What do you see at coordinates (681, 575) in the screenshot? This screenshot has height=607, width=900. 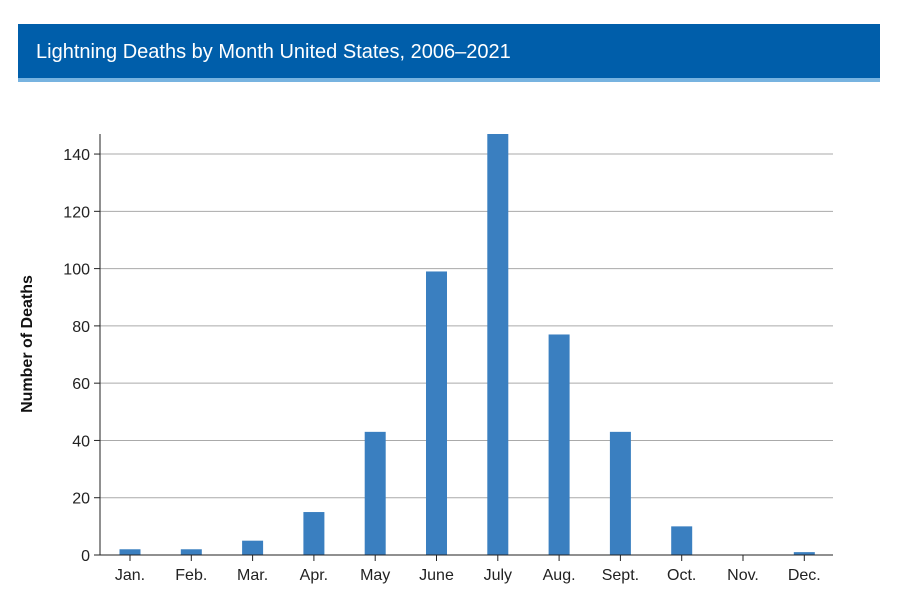 I see `x-tick-label-oct: Oct.` at bounding box center [681, 575].